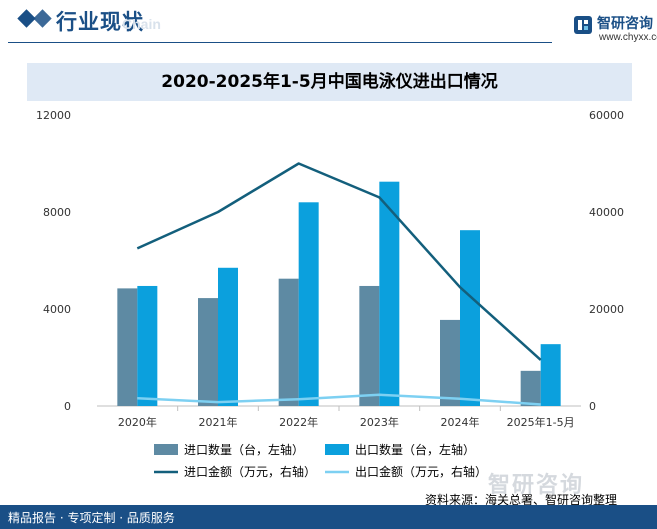  I want to click on chart-title: 2020-2025年1-5月中国电泳仪进出口情况, so click(329, 82).